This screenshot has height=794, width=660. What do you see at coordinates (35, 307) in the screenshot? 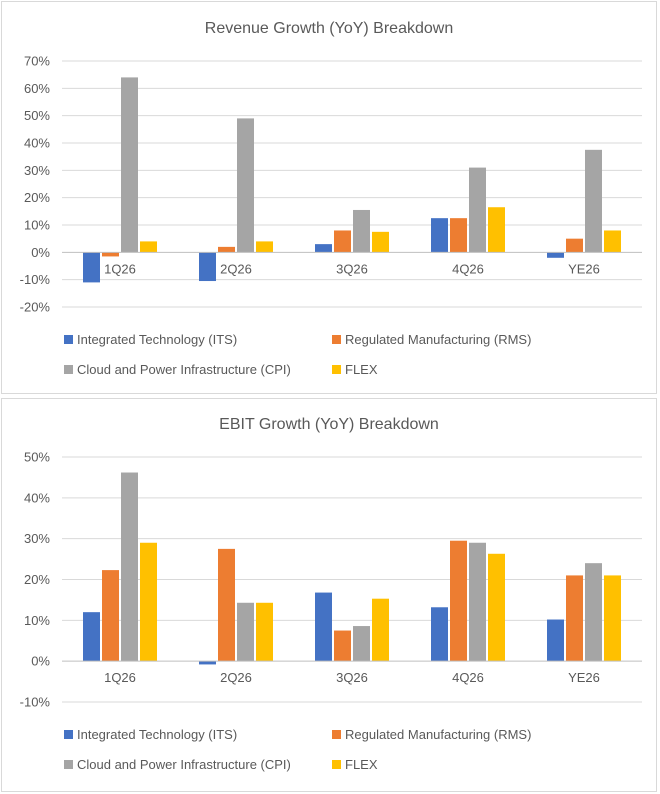
I see `y-tick-label: -20%` at bounding box center [35, 307].